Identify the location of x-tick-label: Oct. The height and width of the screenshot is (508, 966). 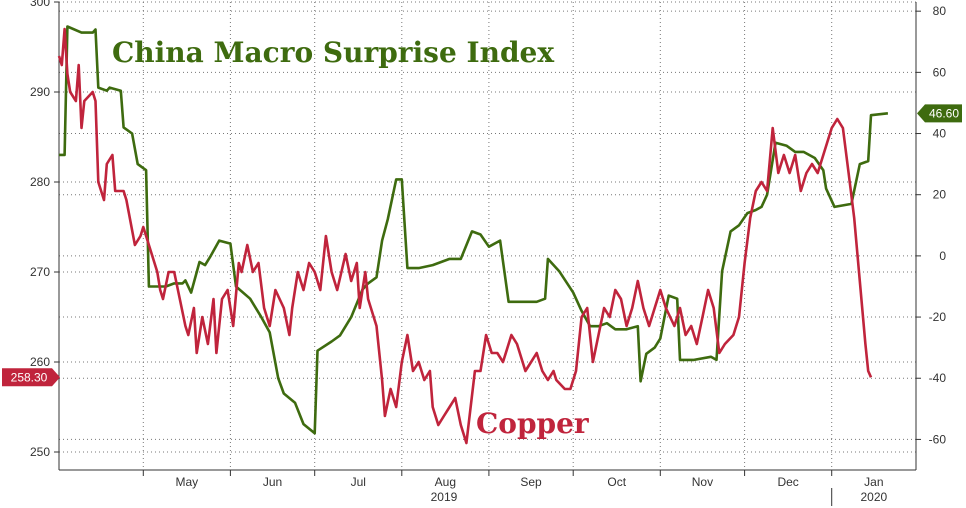
(616, 482).